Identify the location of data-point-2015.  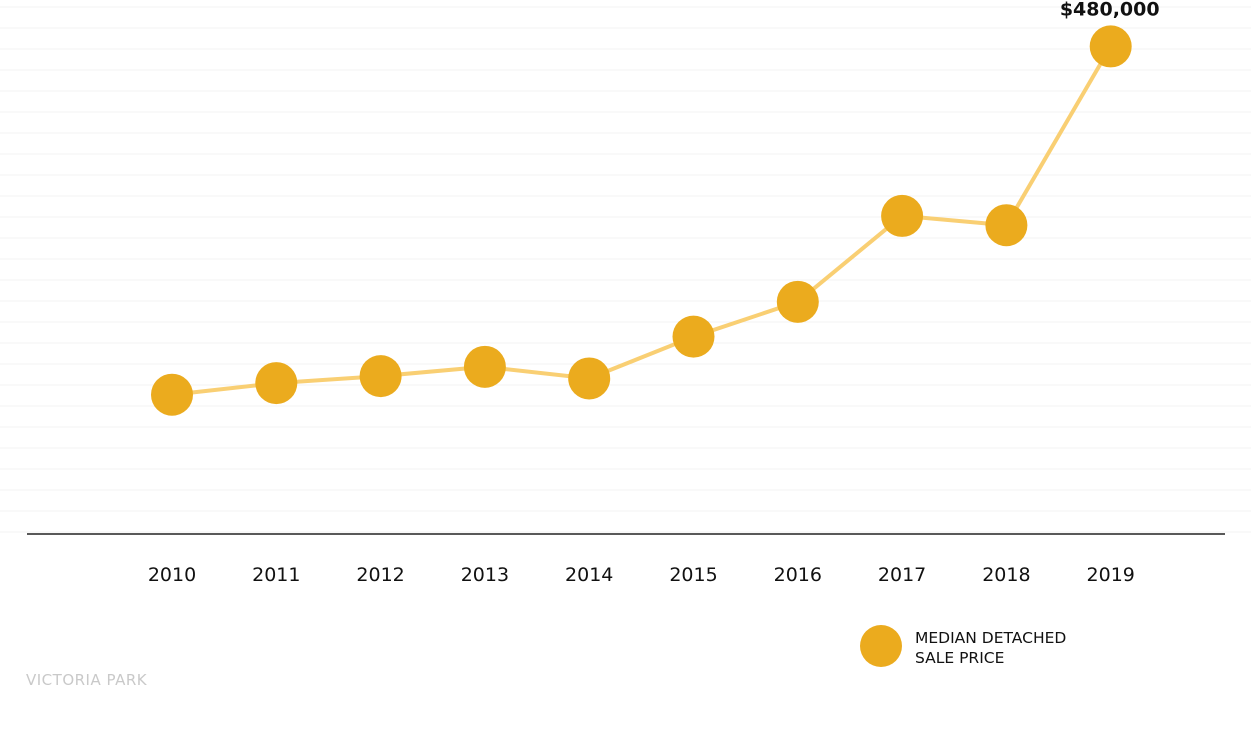
(693, 336).